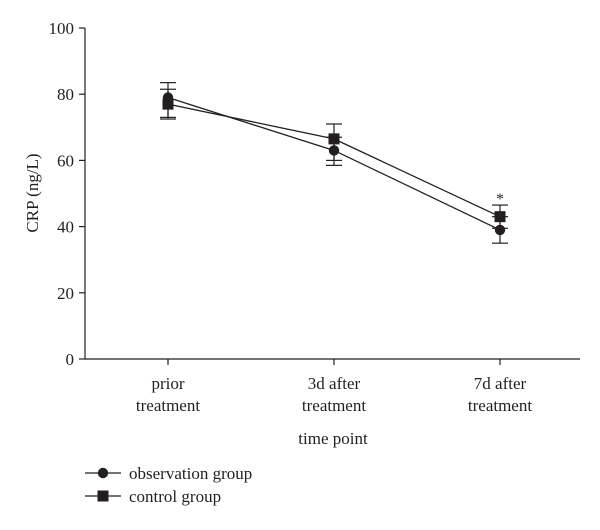 This screenshot has width=600, height=530. I want to click on legend-label: observation group, so click(190, 473).